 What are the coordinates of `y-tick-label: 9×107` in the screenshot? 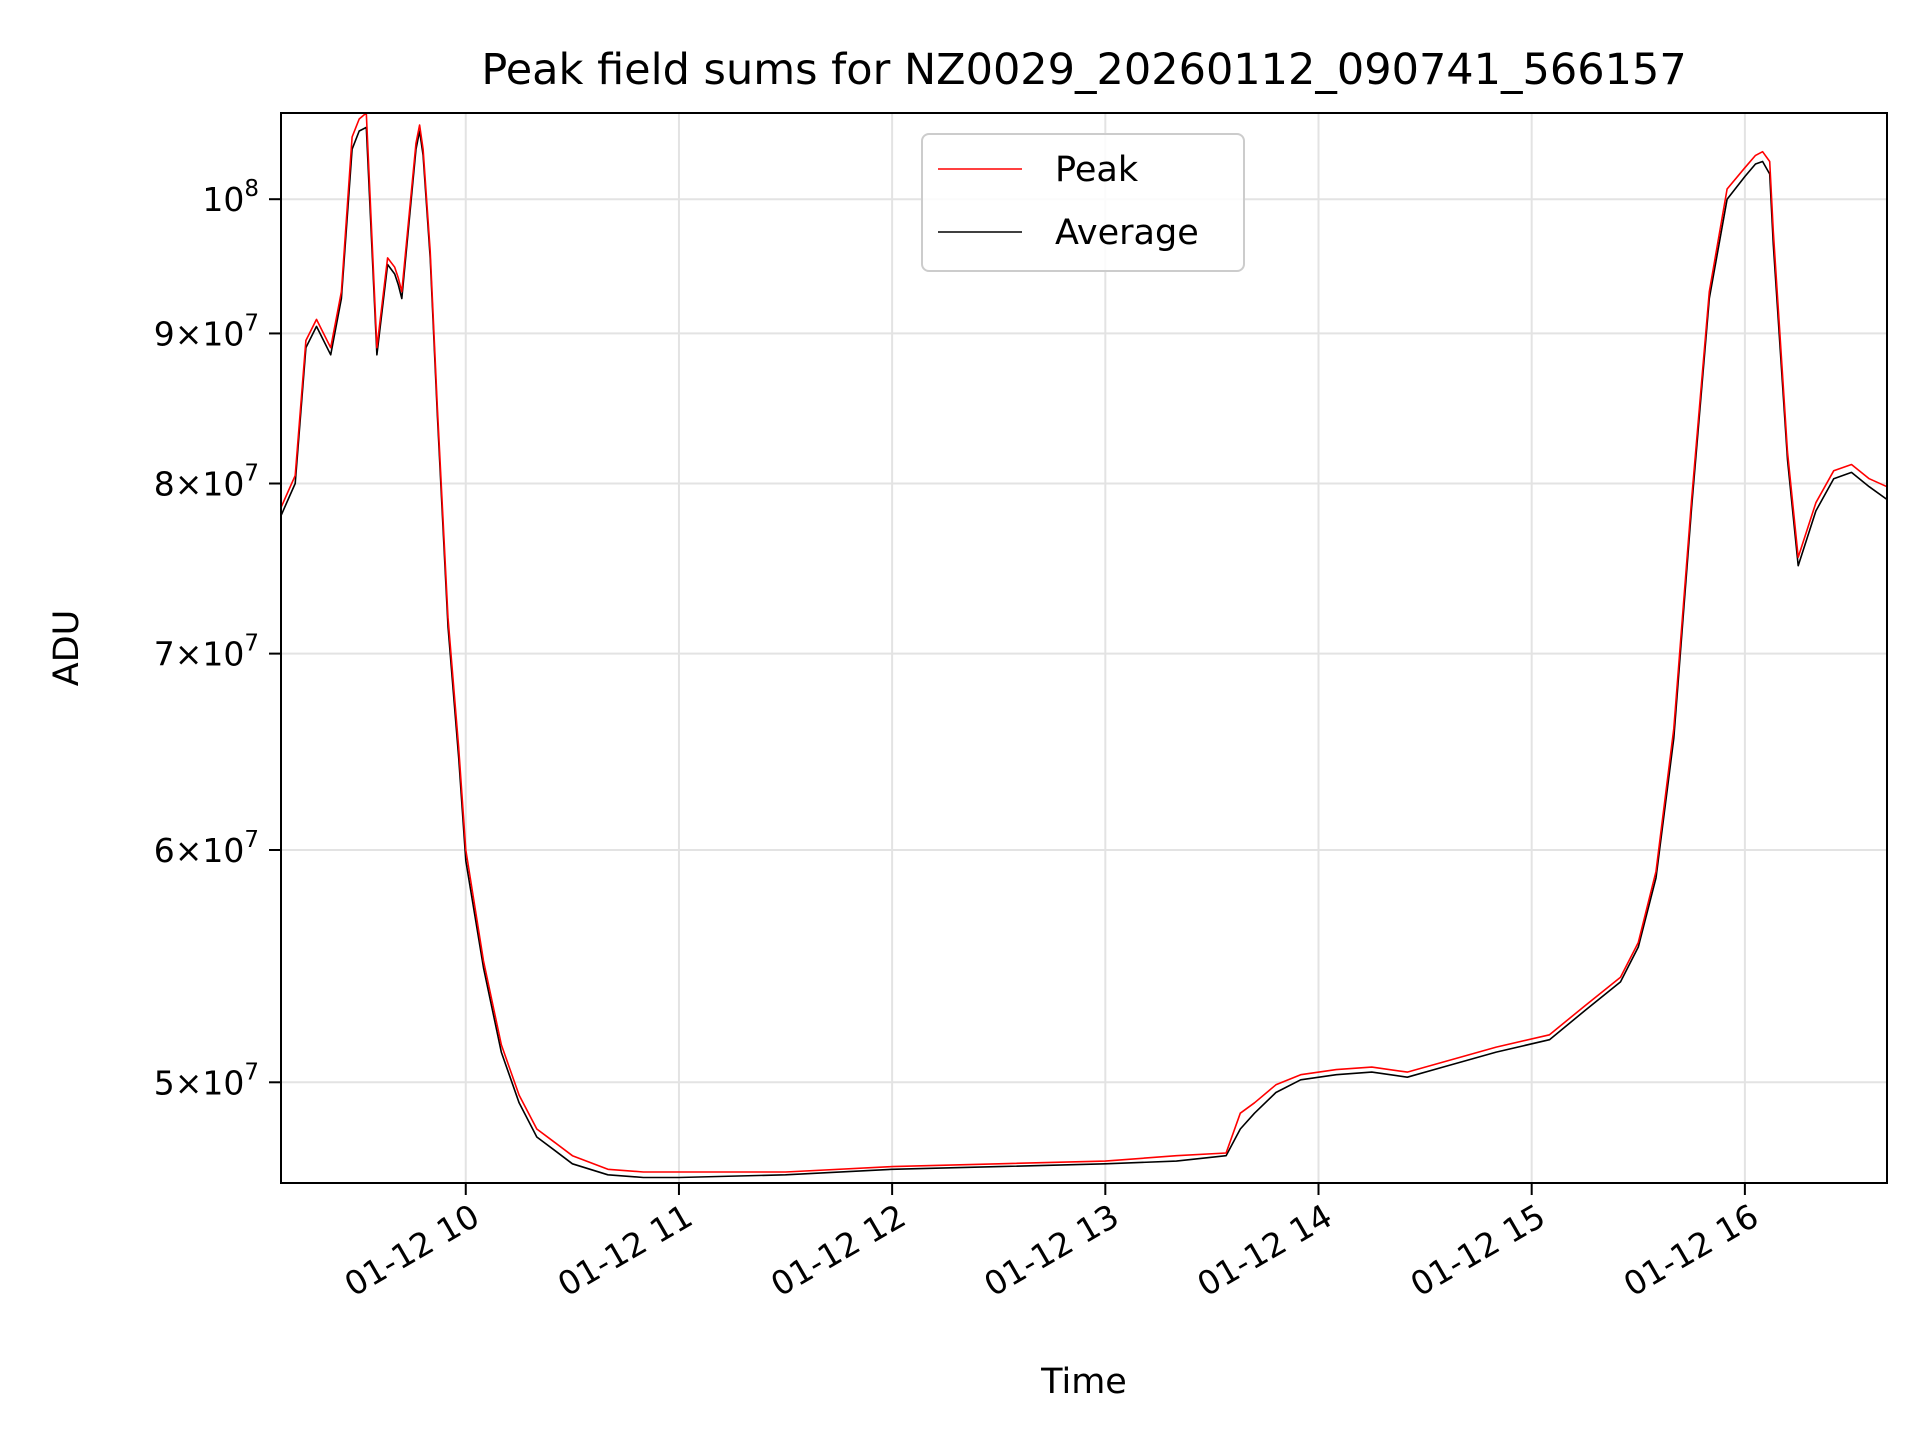 It's located at (206, 331).